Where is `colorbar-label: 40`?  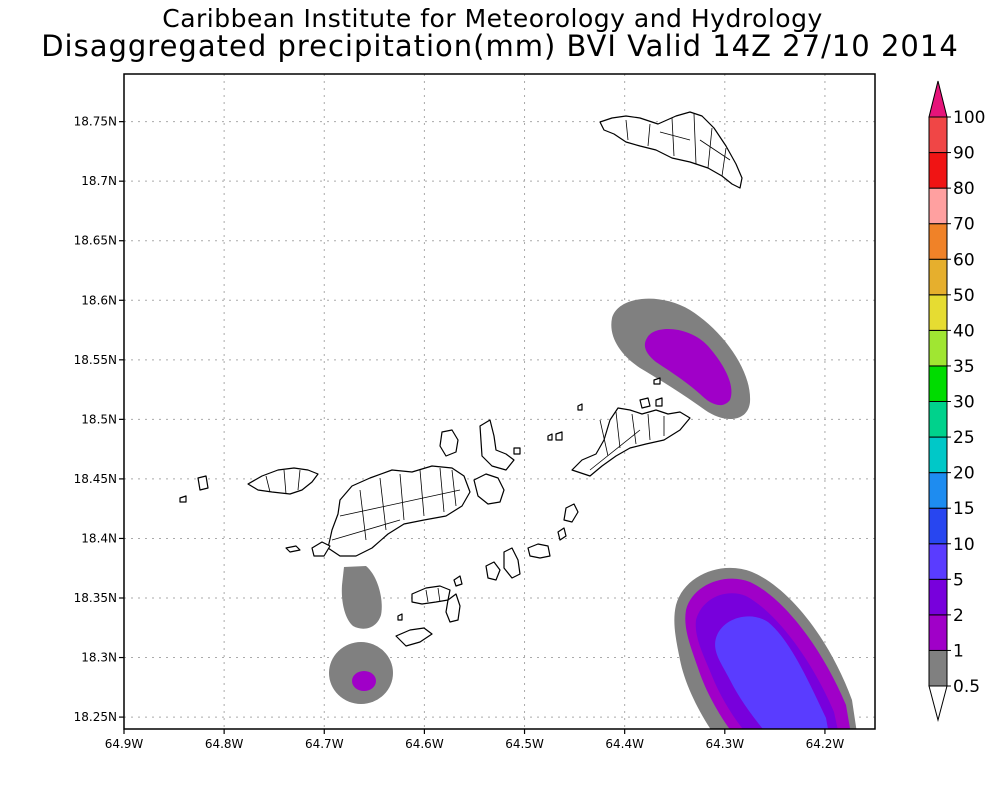
colorbar-label: 40 is located at coordinates (964, 331).